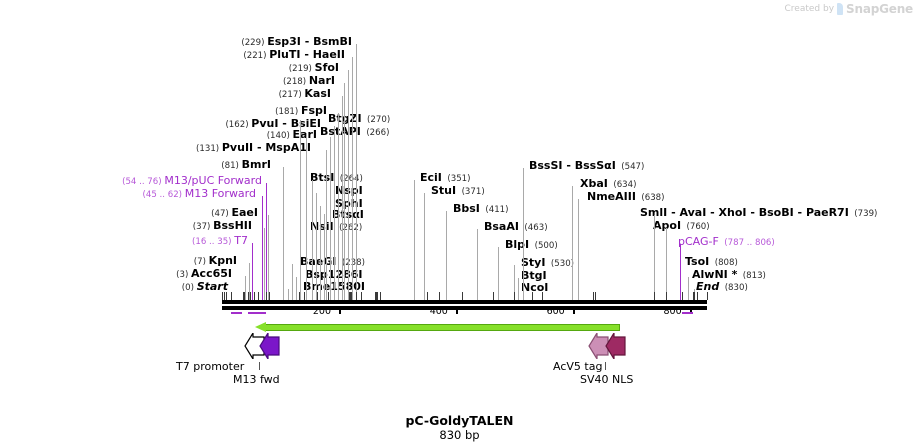 The height and width of the screenshot is (448, 919). Describe the element at coordinates (143, 182) in the screenshot. I see `label-position: (54 .. 76)` at that location.